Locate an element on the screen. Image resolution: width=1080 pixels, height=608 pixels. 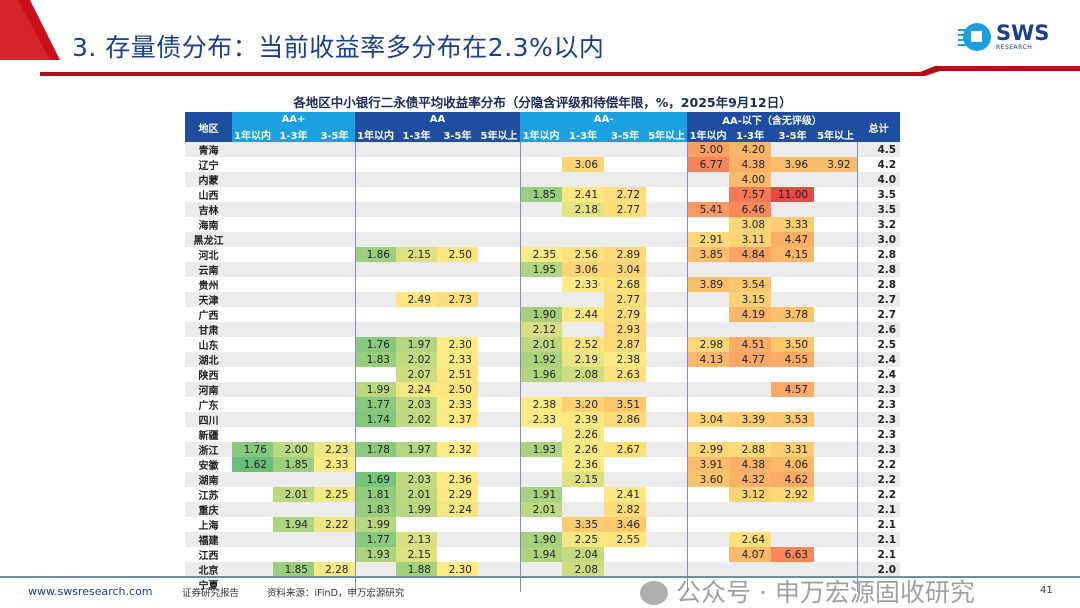
region-cell: 浙江 is located at coordinates (208, 449).